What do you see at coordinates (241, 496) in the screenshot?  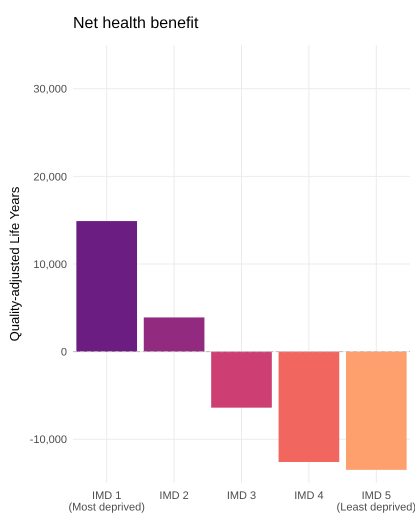 I see `x-tick-label: IMD 3` at bounding box center [241, 496].